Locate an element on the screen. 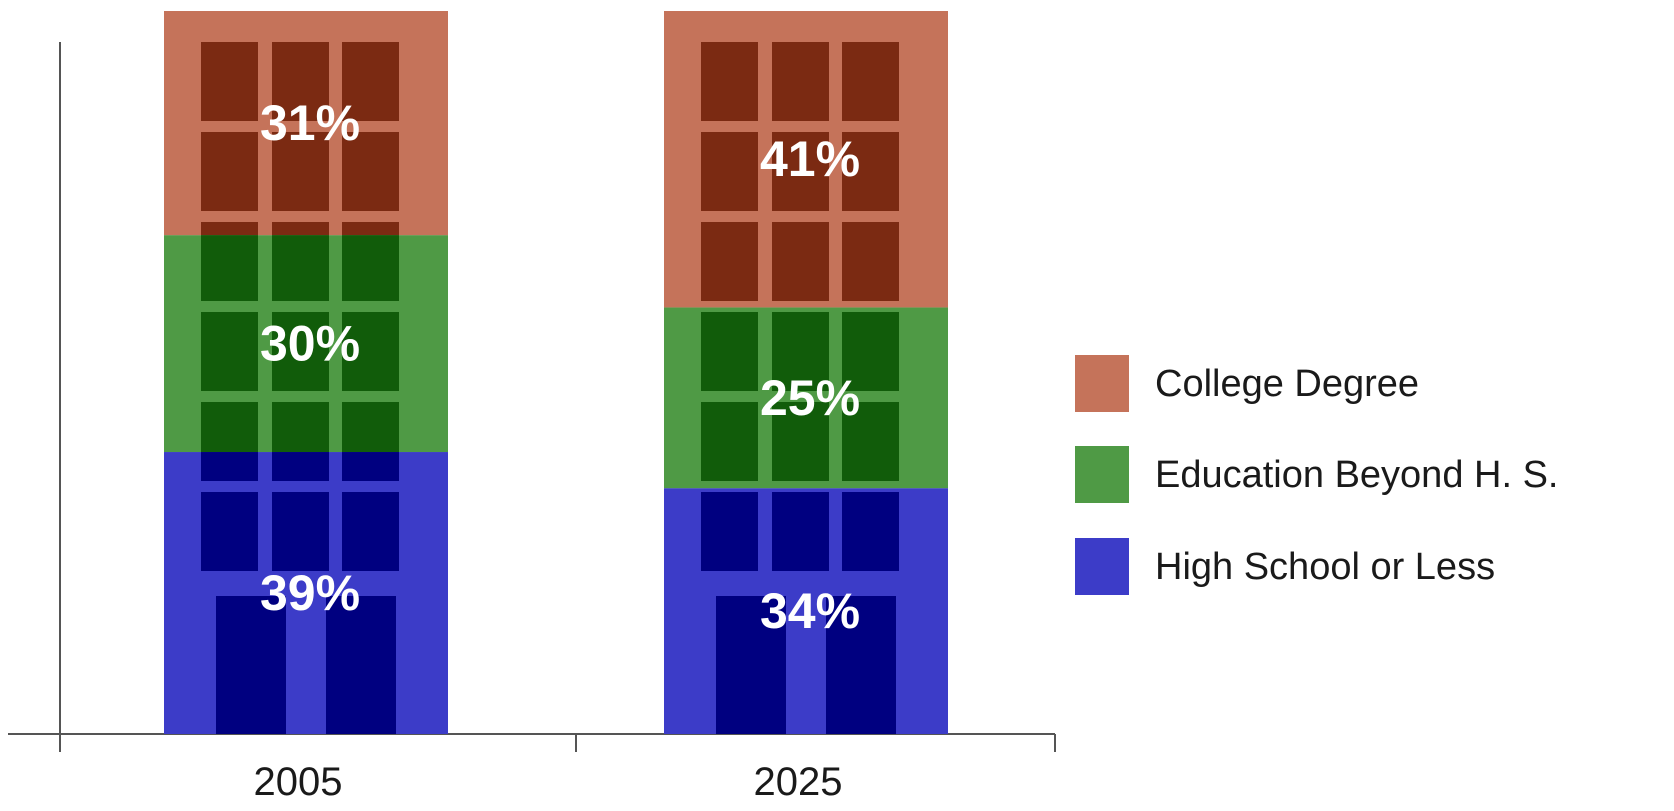 Image resolution: width=1674 pixels, height=811 pixels. building-window-2025-r4-c1 is located at coordinates (800, 441).